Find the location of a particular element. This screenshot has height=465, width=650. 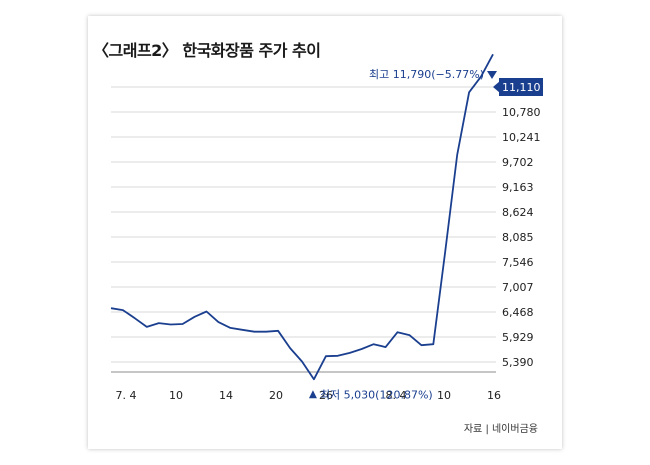

x-tick-label: 26 is located at coordinates (326, 395).